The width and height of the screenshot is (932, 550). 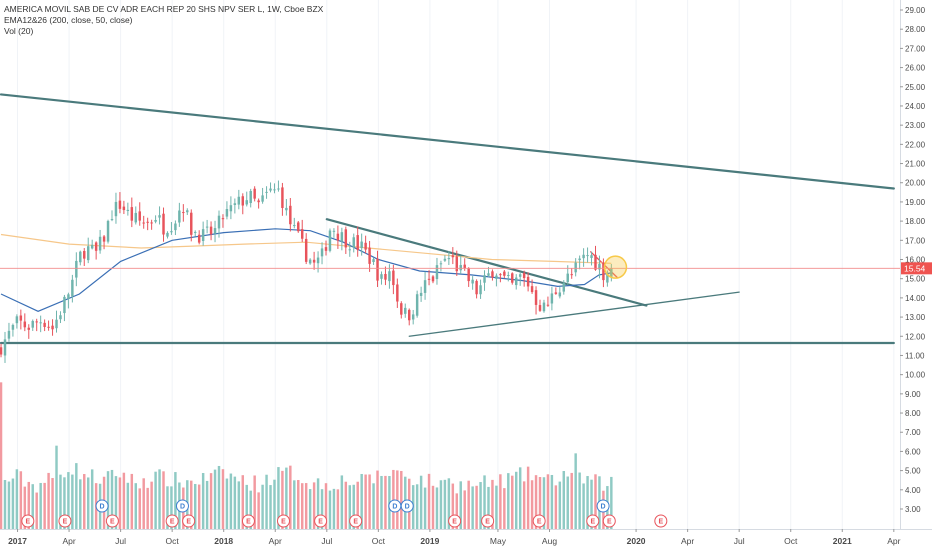 I want to click on ema-indicator-label: EMA12&26 (200, close, 50, close), so click(x=68, y=20).